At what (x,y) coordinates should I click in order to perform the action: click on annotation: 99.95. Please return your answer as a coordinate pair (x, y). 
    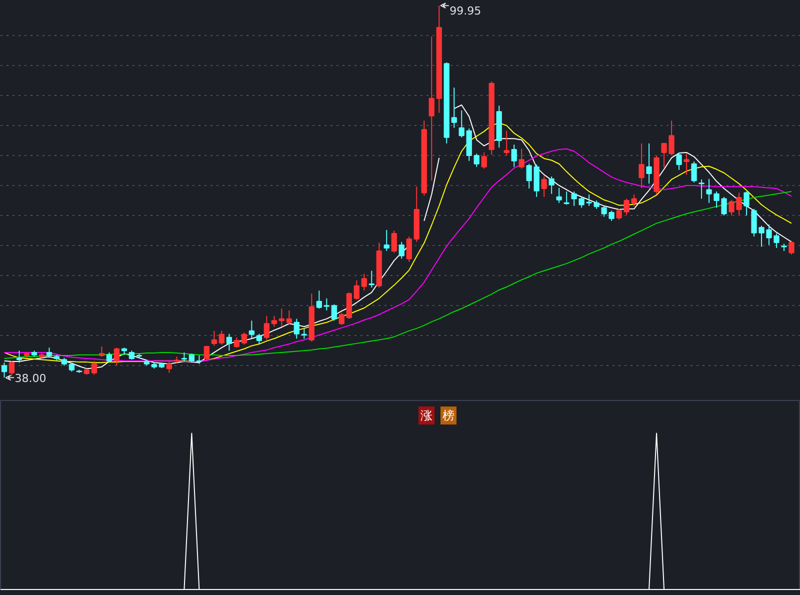
    Looking at the image, I should click on (466, 11).